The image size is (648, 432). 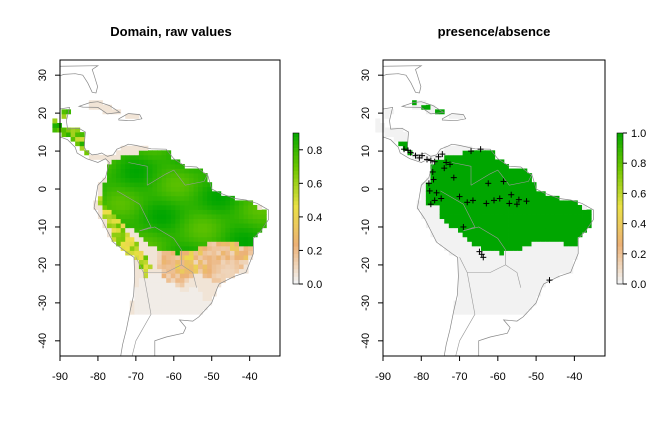 I want to click on y-tick-label: 10, so click(x=43, y=151).